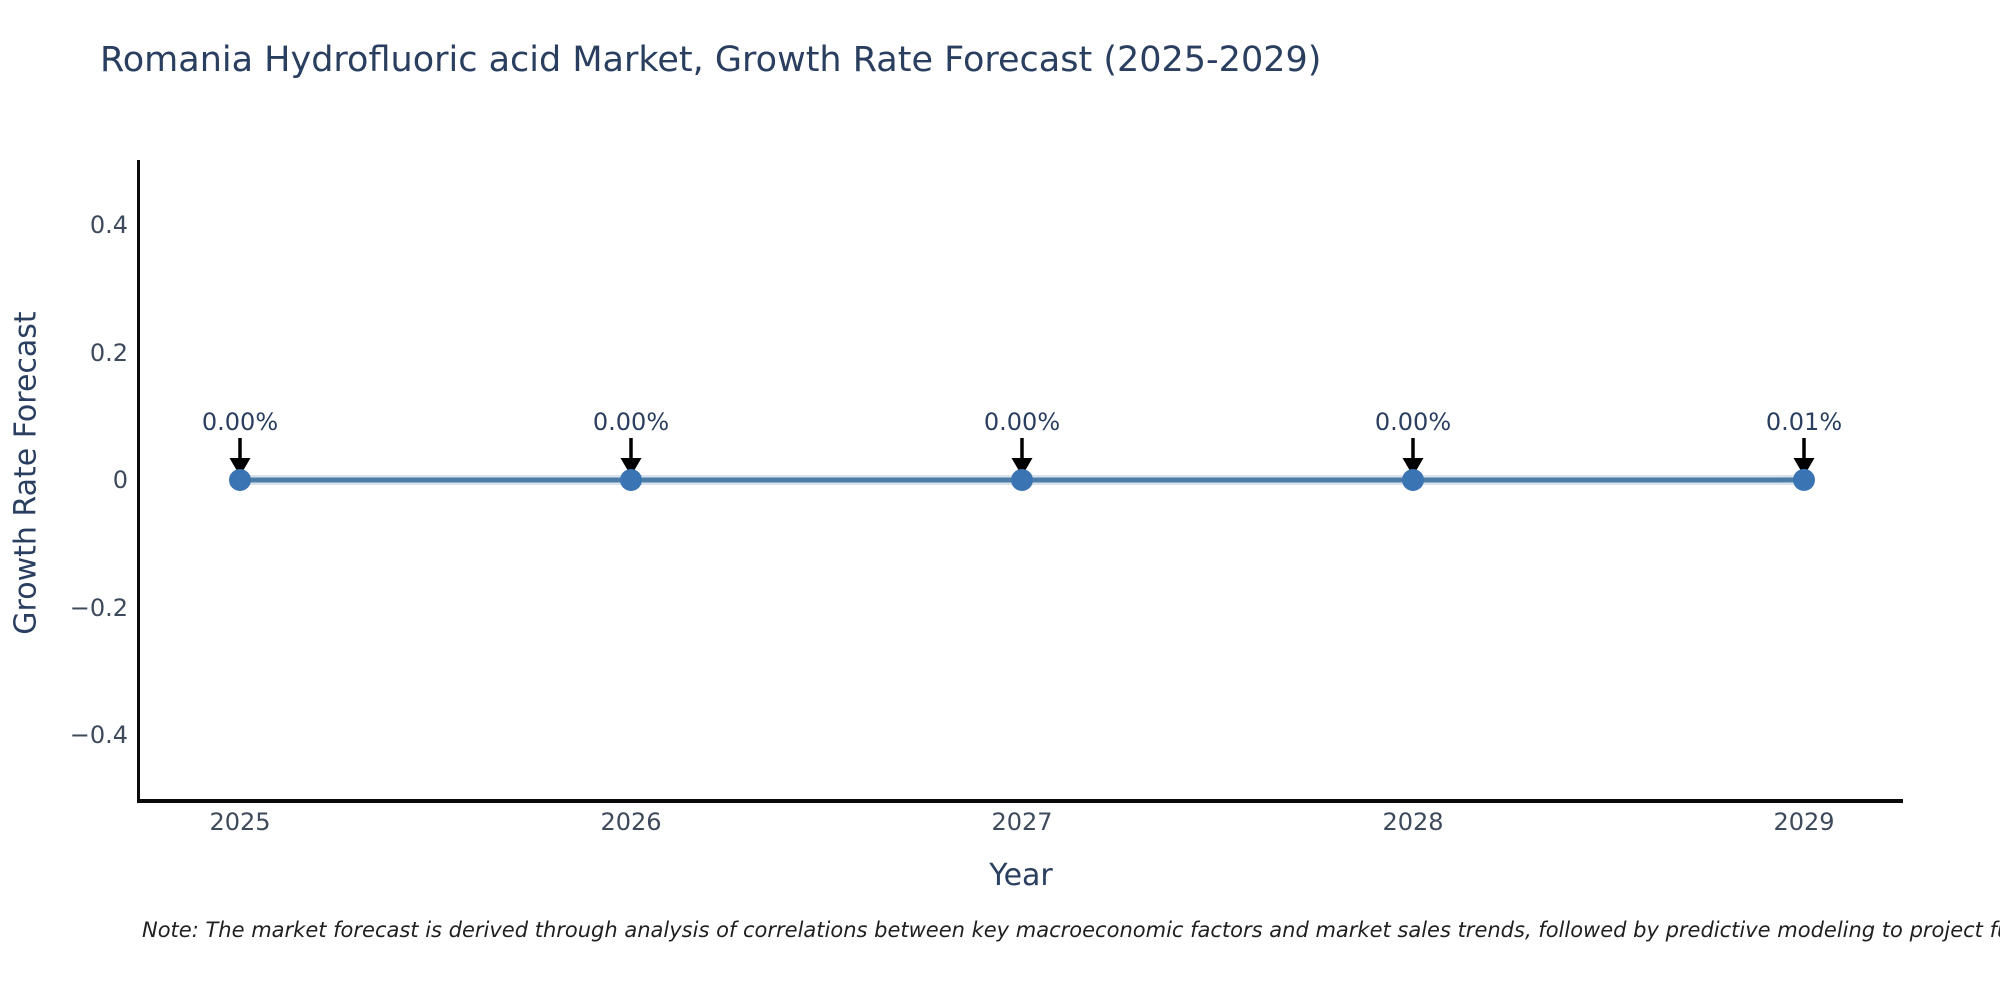  I want to click on y-axis-line, so click(138, 481).